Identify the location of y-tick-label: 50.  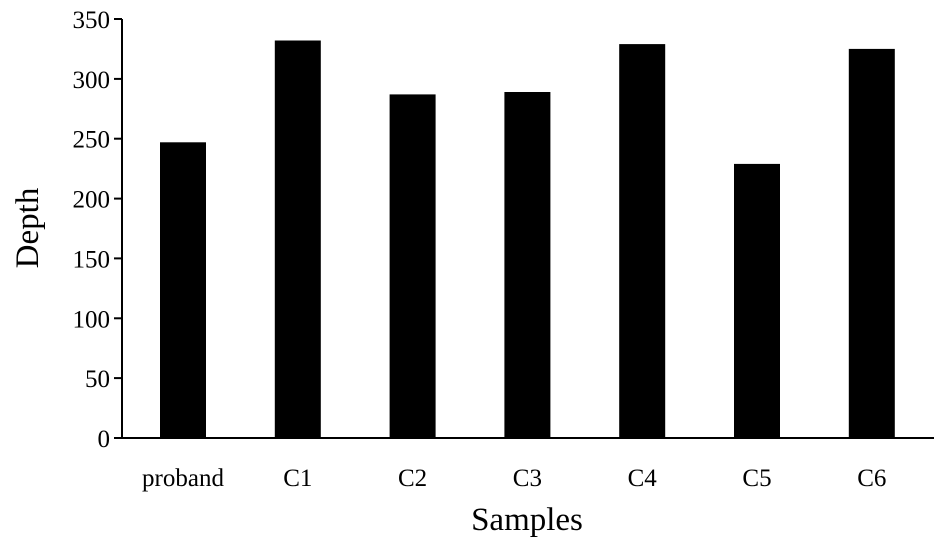
(97, 379).